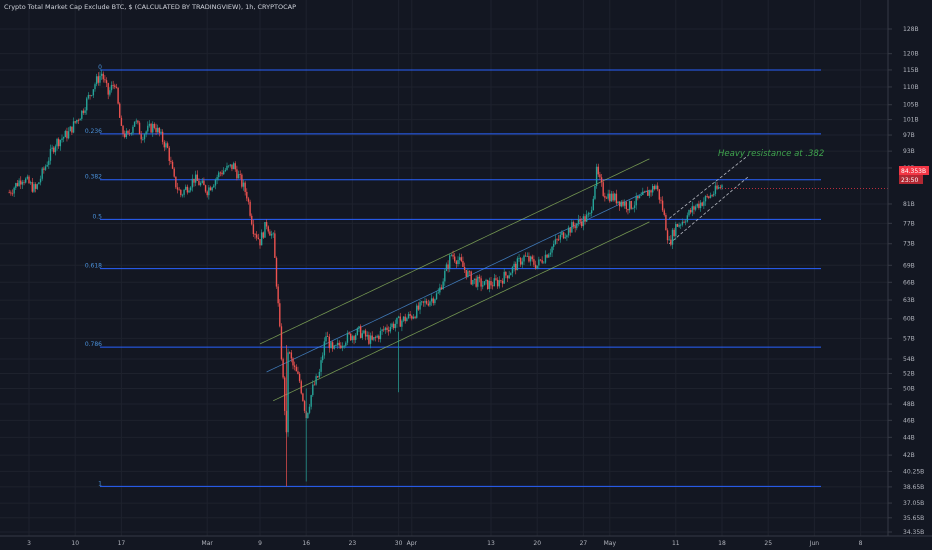 The width and height of the screenshot is (932, 550). Describe the element at coordinates (208, 543) in the screenshot. I see `time-tick-label: Mar` at that location.